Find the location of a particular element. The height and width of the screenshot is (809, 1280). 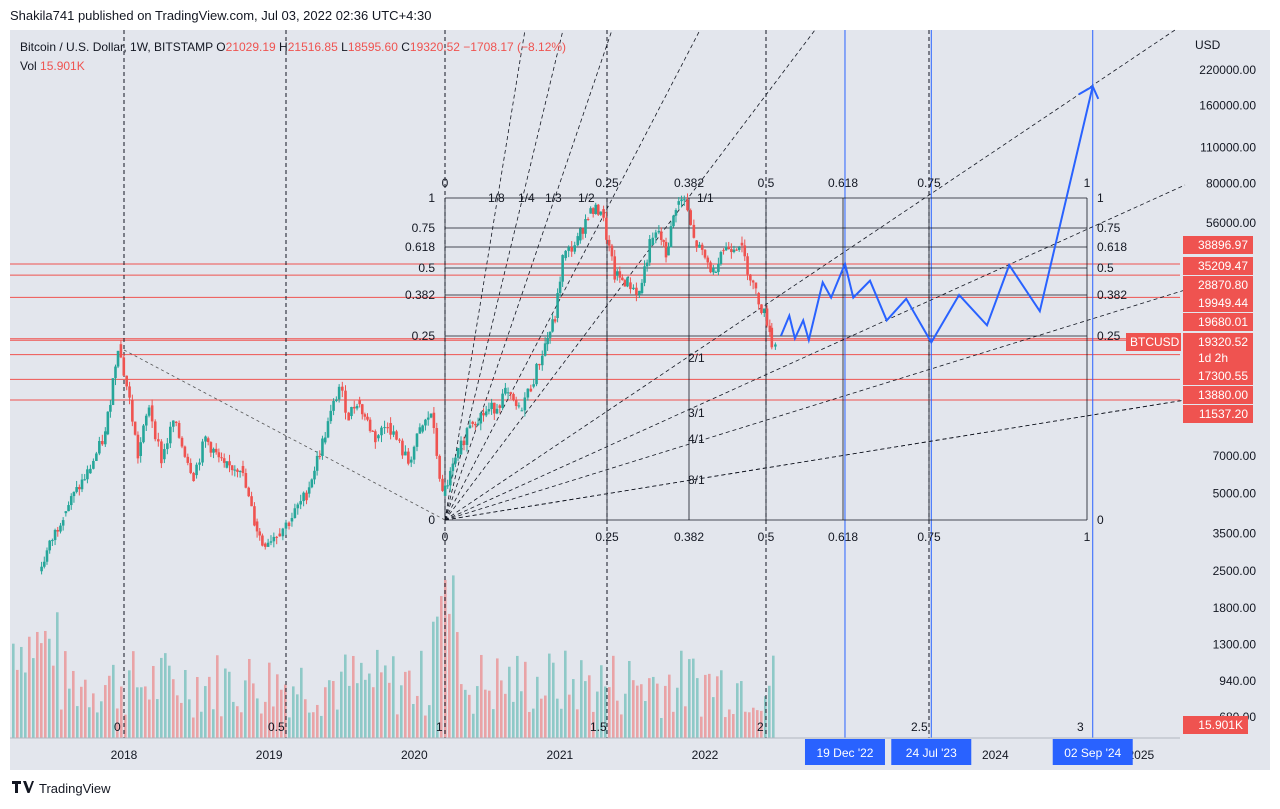

price-level-badge is located at coordinates (1218, 322).